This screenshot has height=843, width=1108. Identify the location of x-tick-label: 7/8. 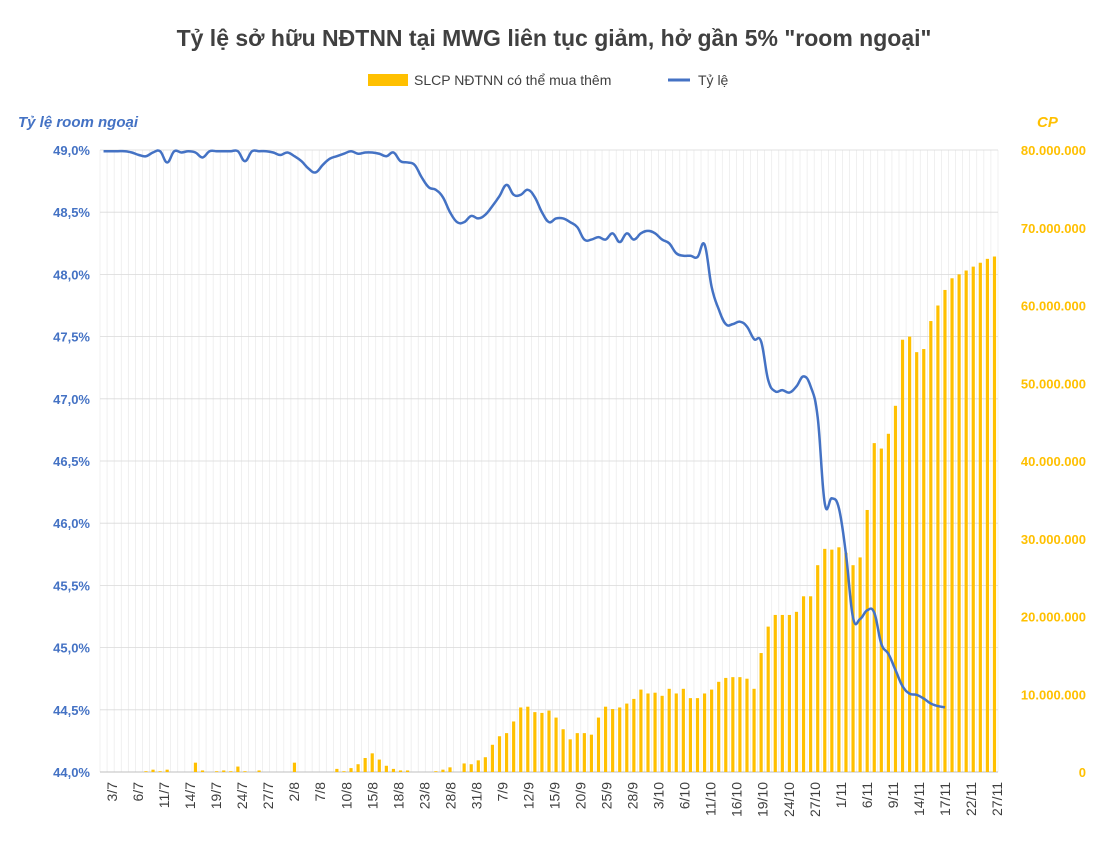
(320, 792).